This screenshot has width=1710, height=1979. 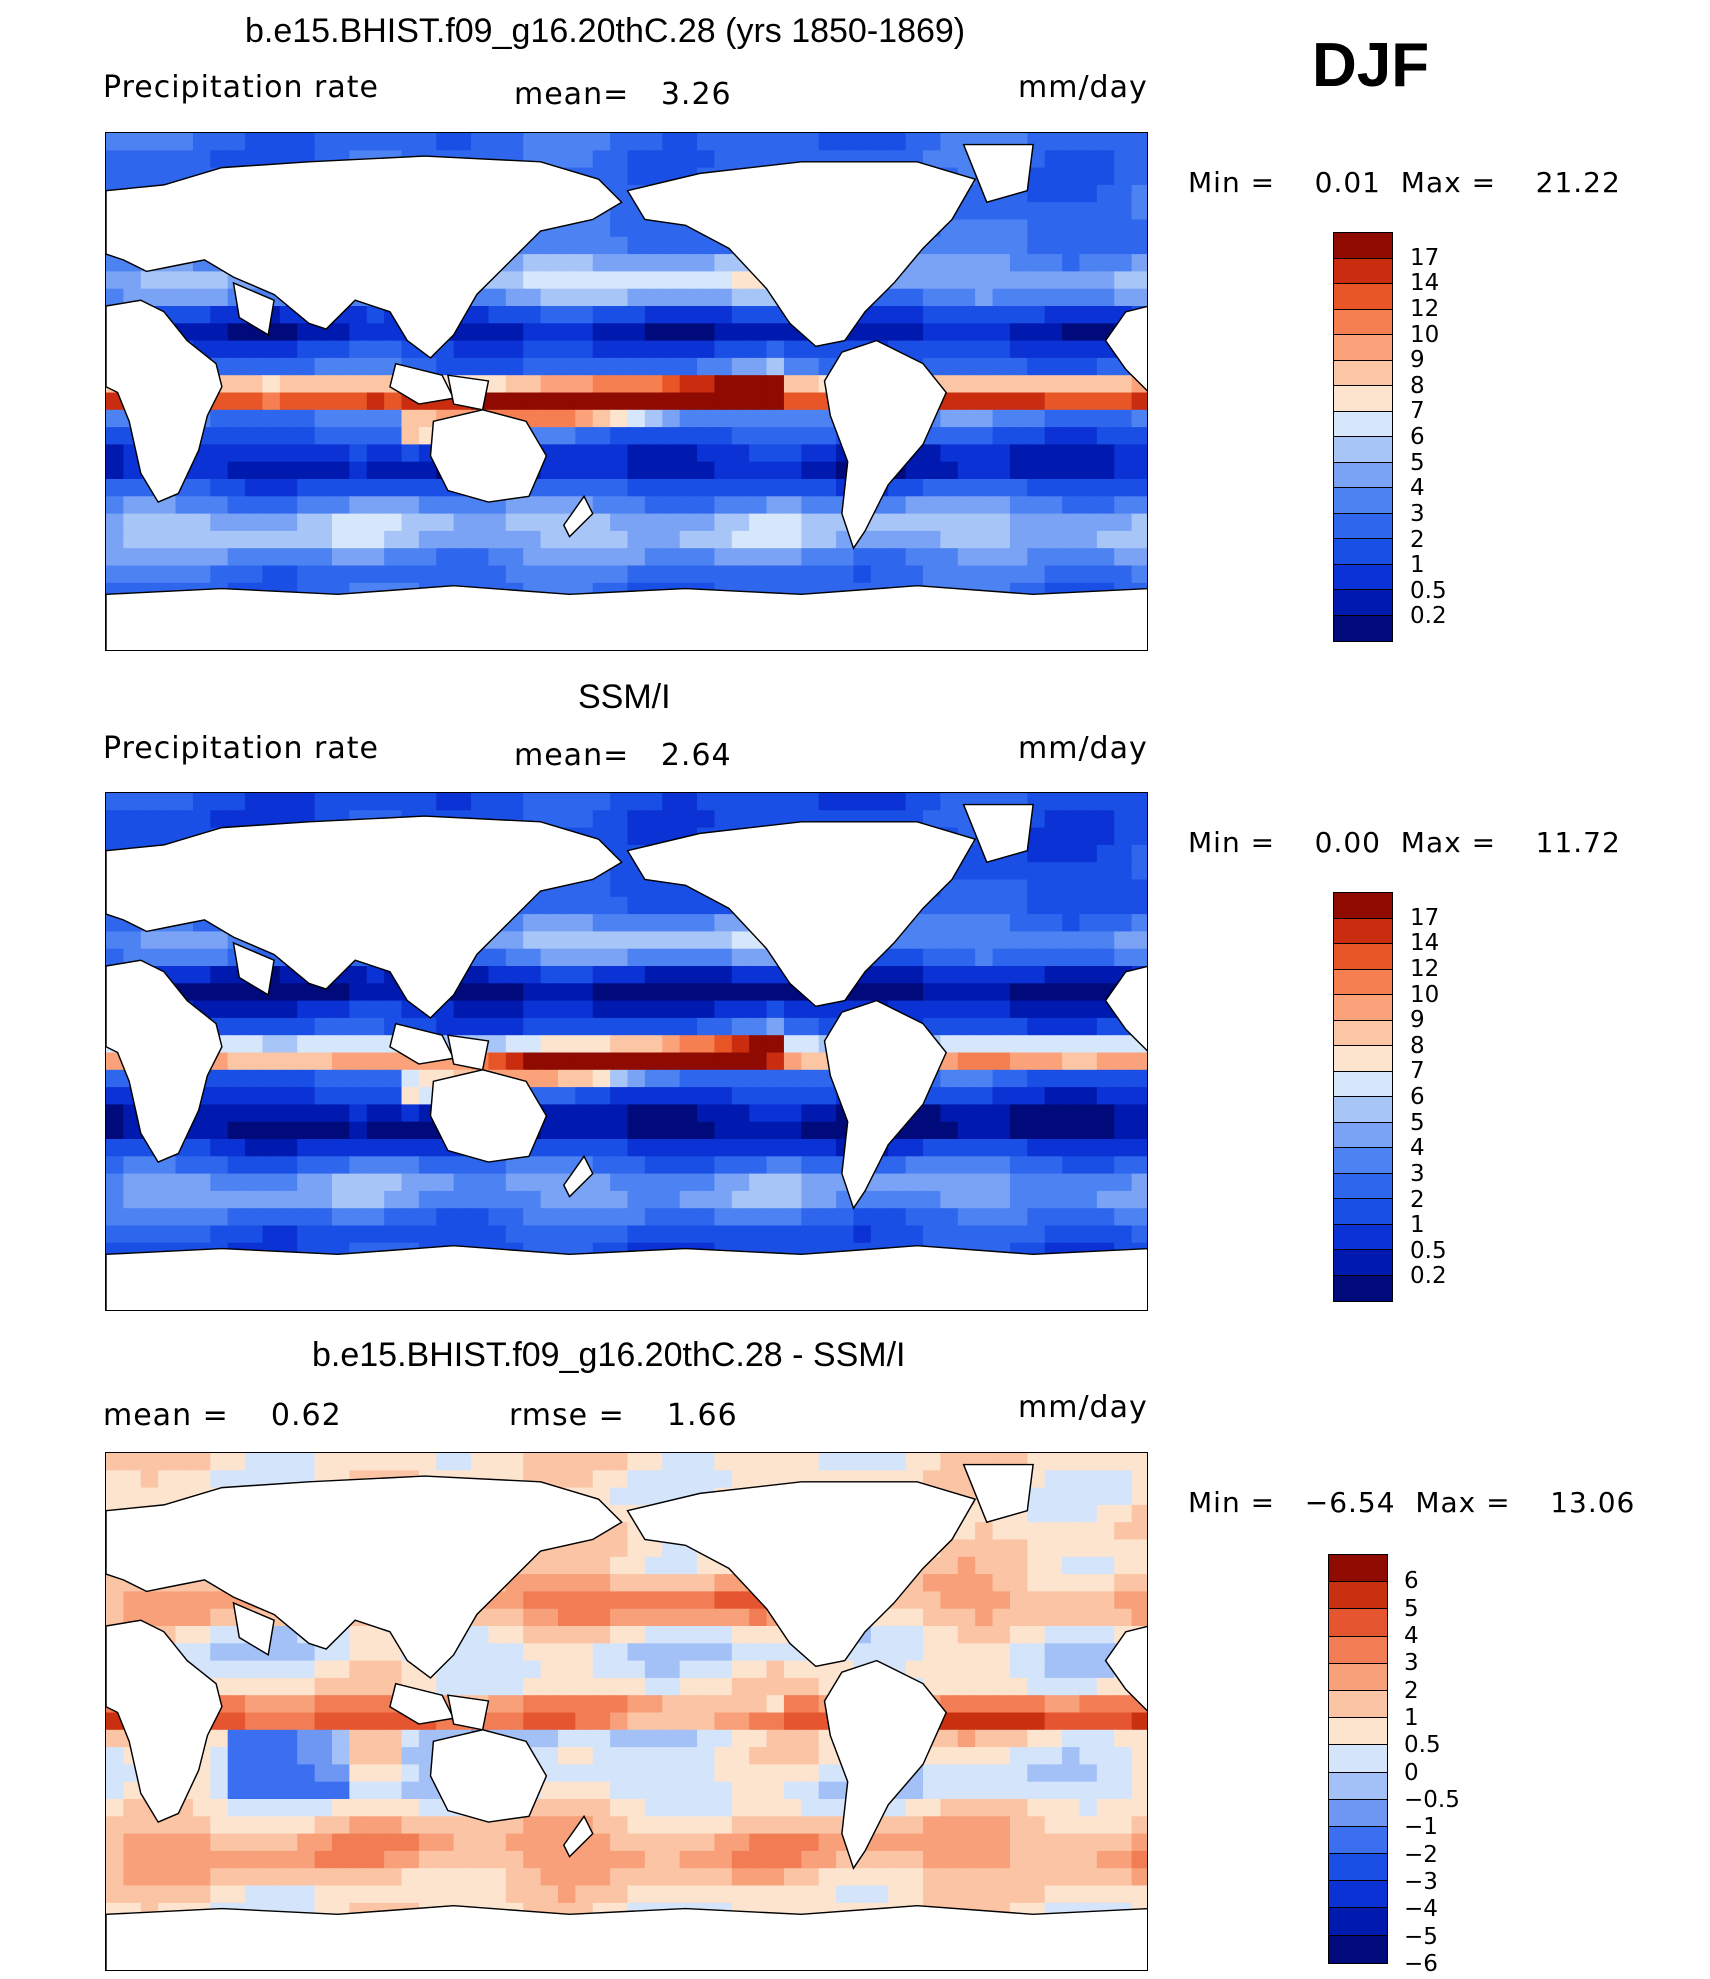 I want to click on panel-3-colorbar, so click(x=1358, y=1759).